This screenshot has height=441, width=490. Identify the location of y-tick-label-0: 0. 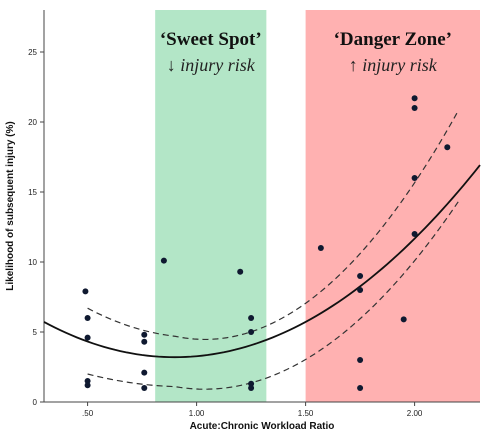
(35, 402).